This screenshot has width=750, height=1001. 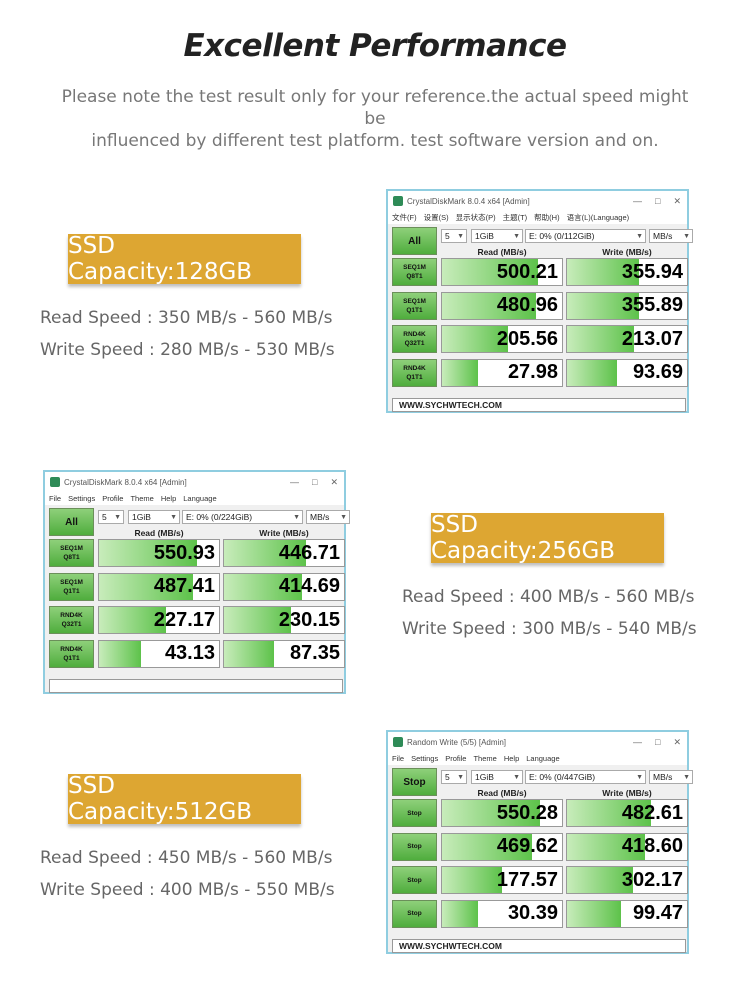 I want to click on menu-item: 文件(F), so click(x=404, y=217).